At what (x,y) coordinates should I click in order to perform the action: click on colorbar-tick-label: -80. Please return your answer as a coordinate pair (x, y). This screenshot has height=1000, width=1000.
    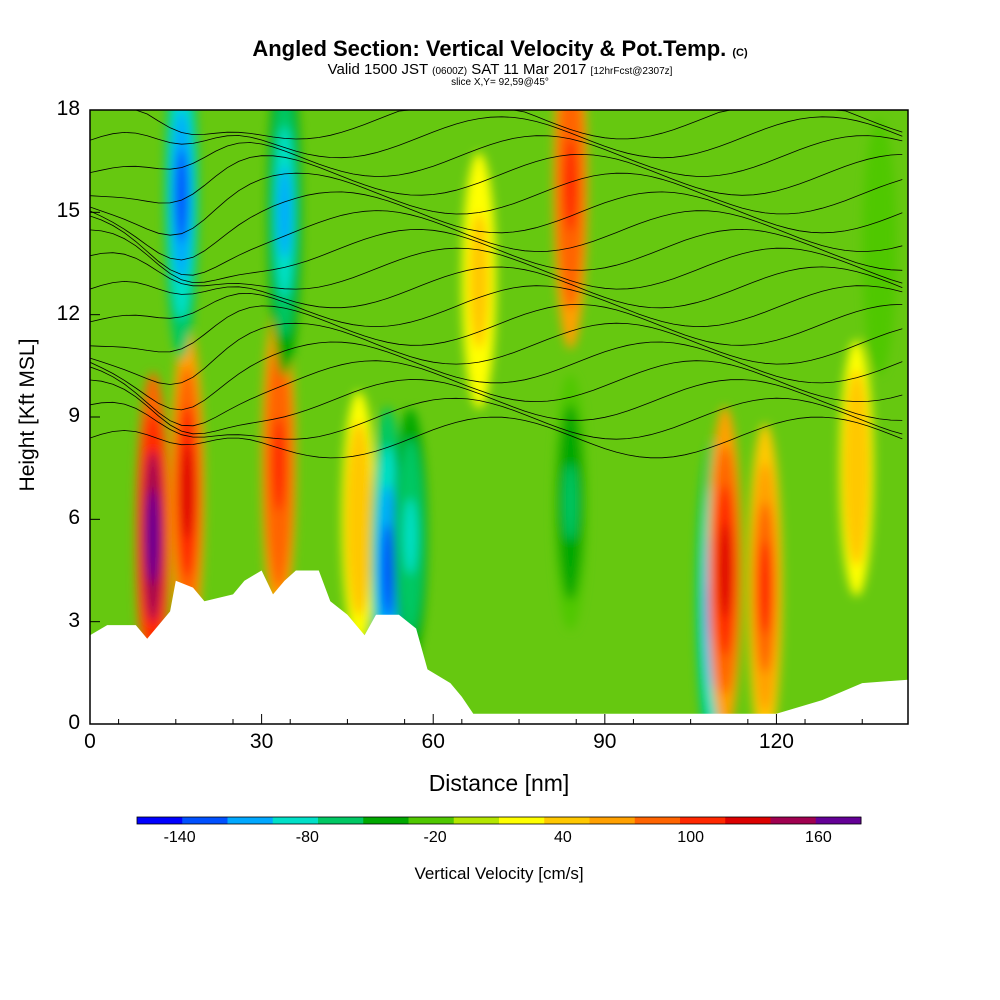
    Looking at the image, I should click on (307, 837).